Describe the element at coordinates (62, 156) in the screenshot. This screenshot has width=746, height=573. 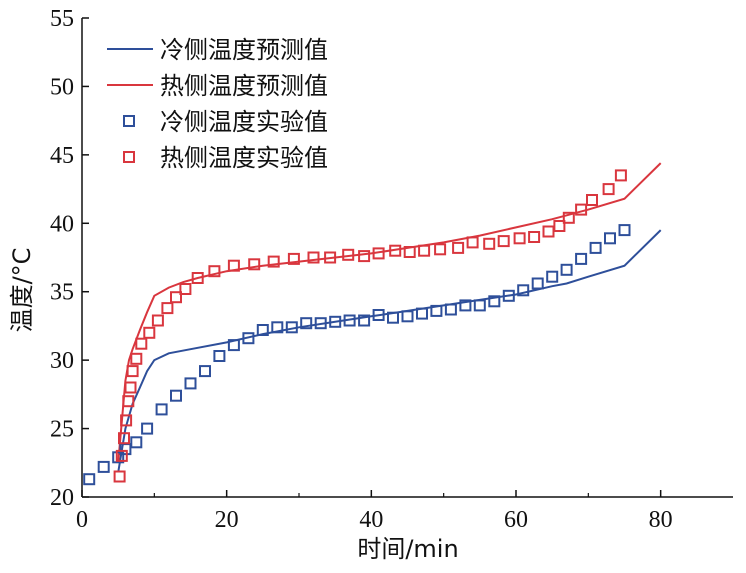
I see `y-tick-label: 45` at that location.